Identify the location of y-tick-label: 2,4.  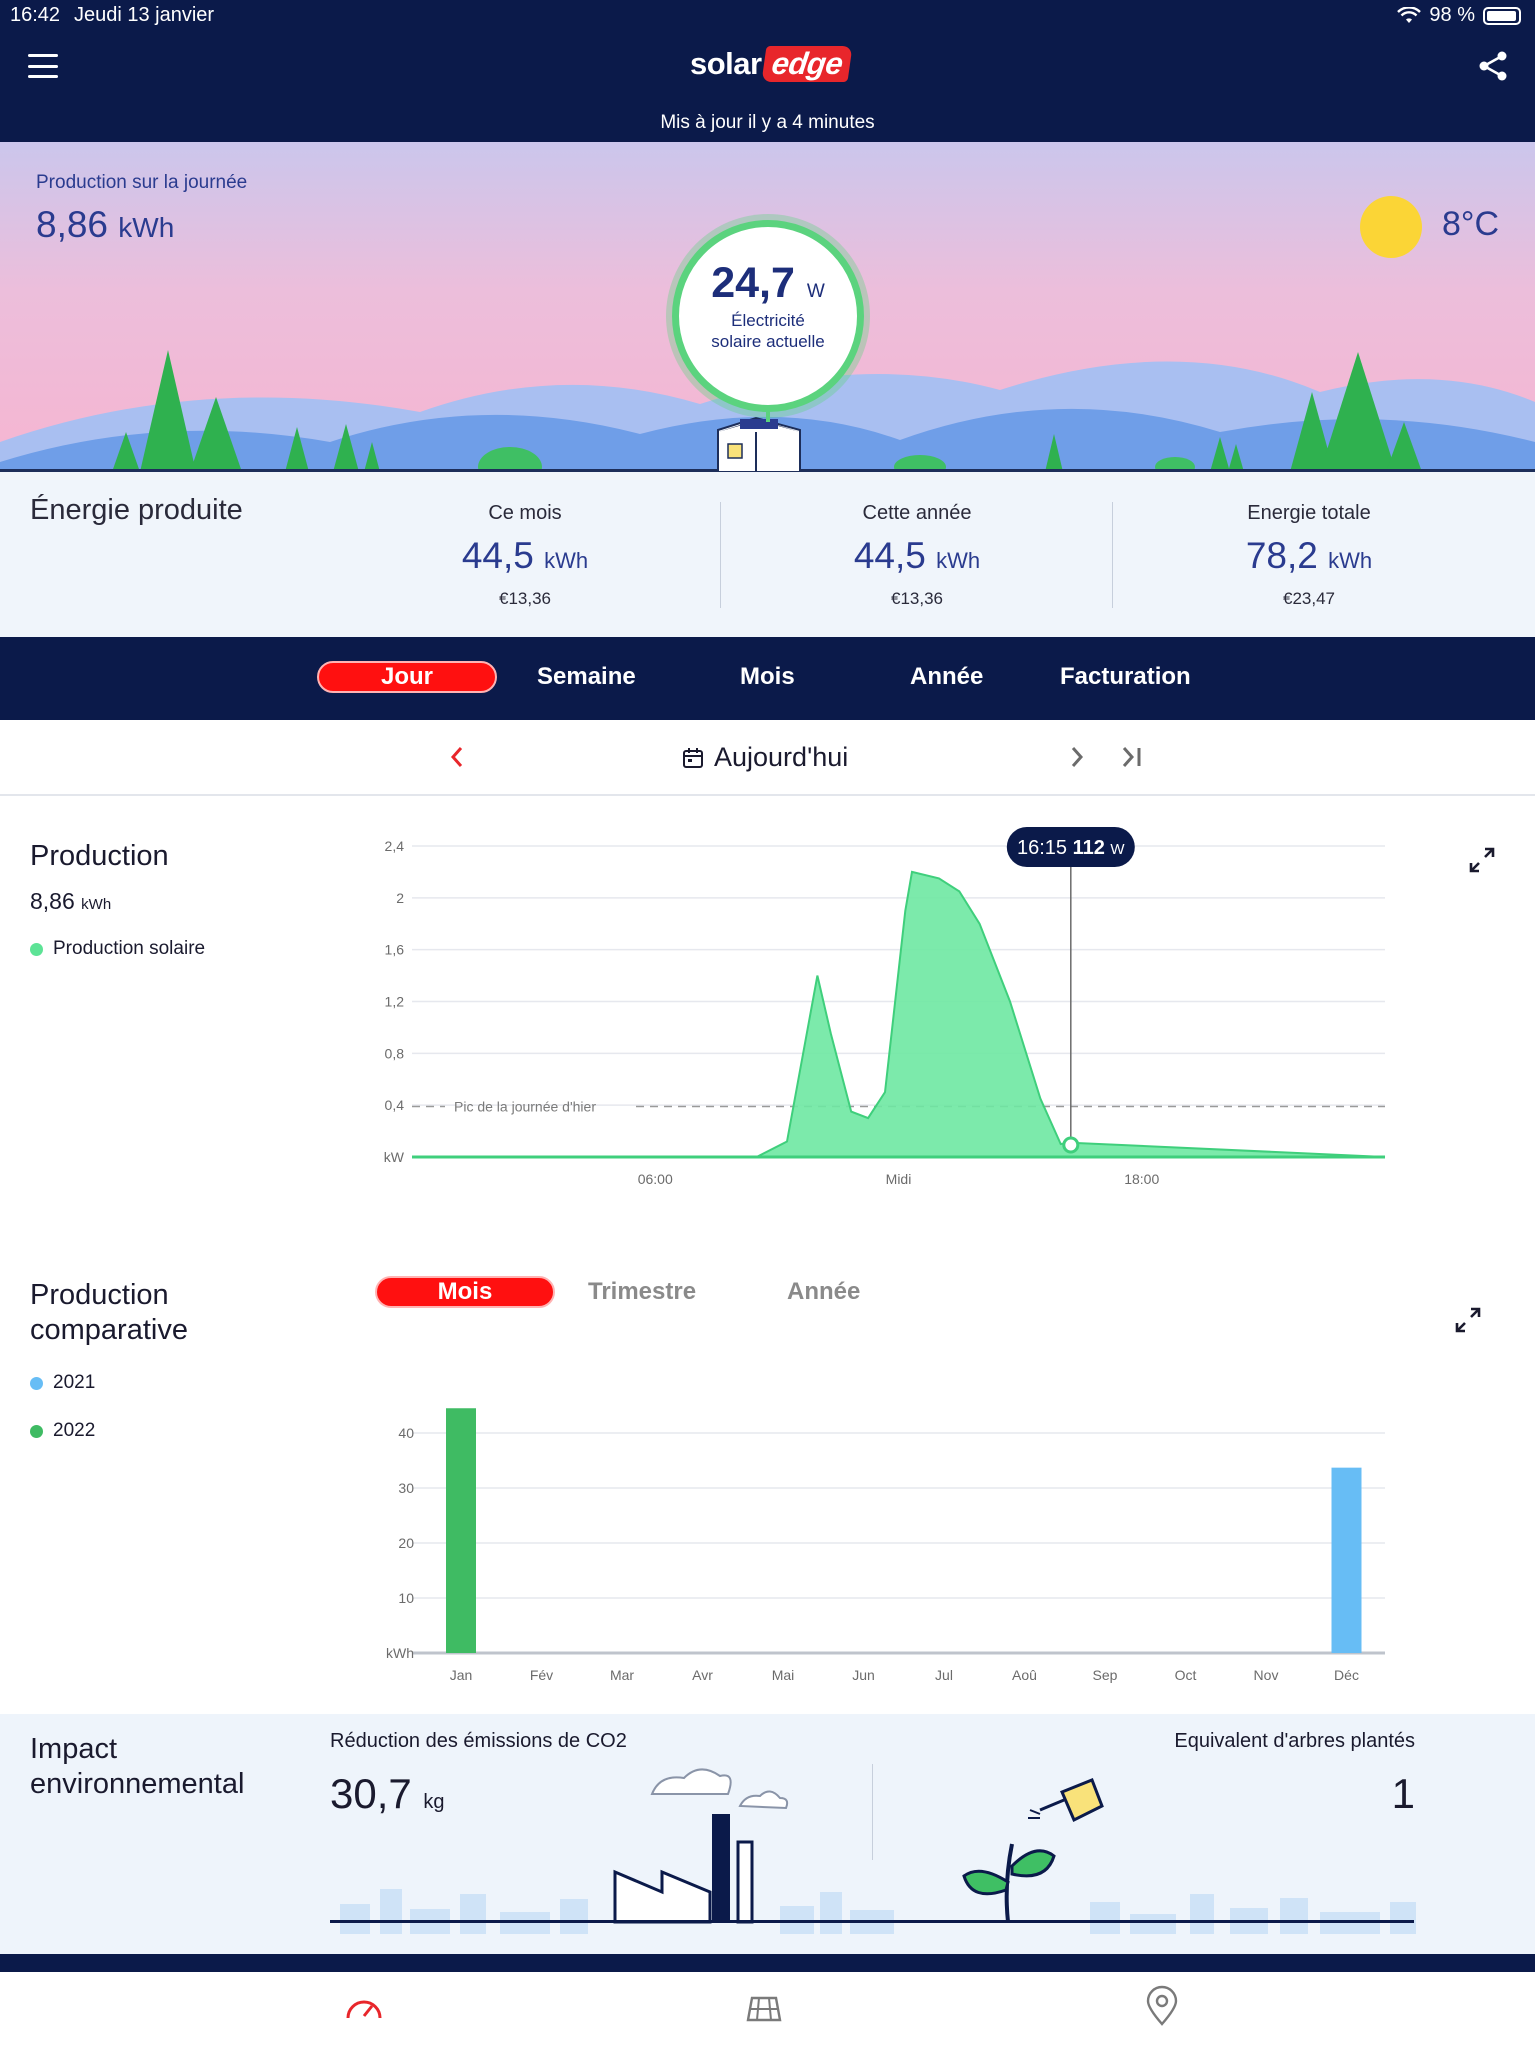
(395, 846).